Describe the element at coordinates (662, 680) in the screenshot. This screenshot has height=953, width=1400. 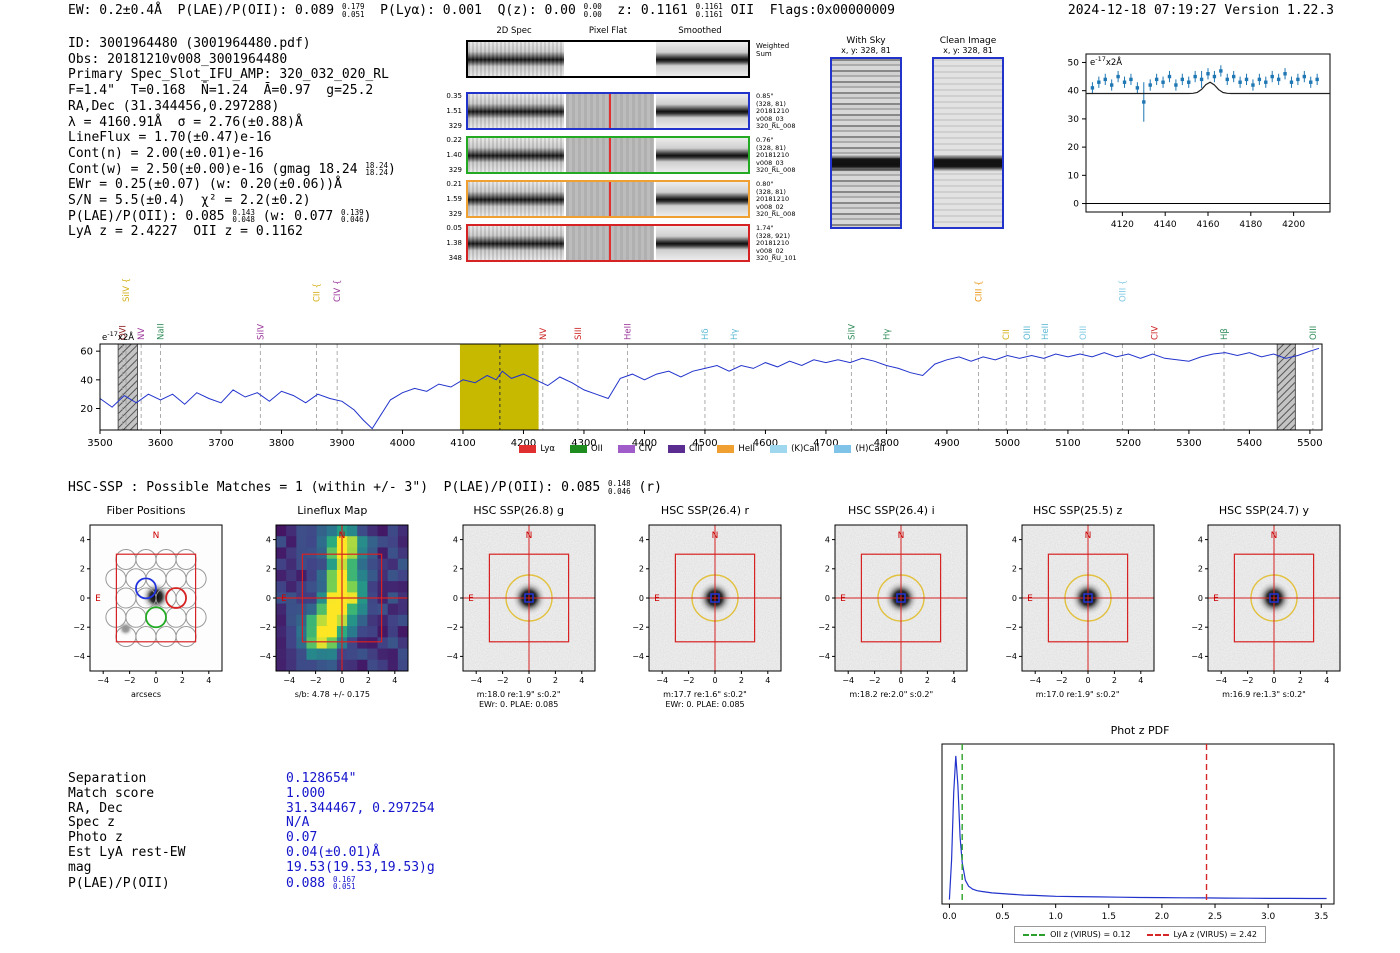
I see `x-tick-label: −4` at that location.